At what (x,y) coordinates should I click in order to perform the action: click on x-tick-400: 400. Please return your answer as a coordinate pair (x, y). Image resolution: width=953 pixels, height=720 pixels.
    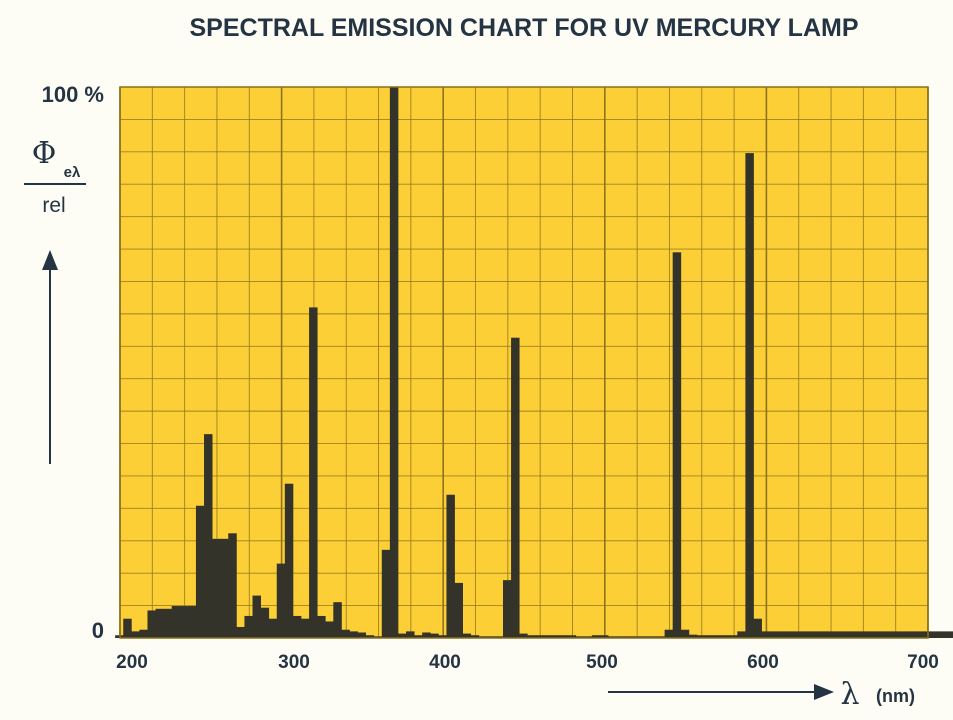
    Looking at the image, I should click on (445, 662).